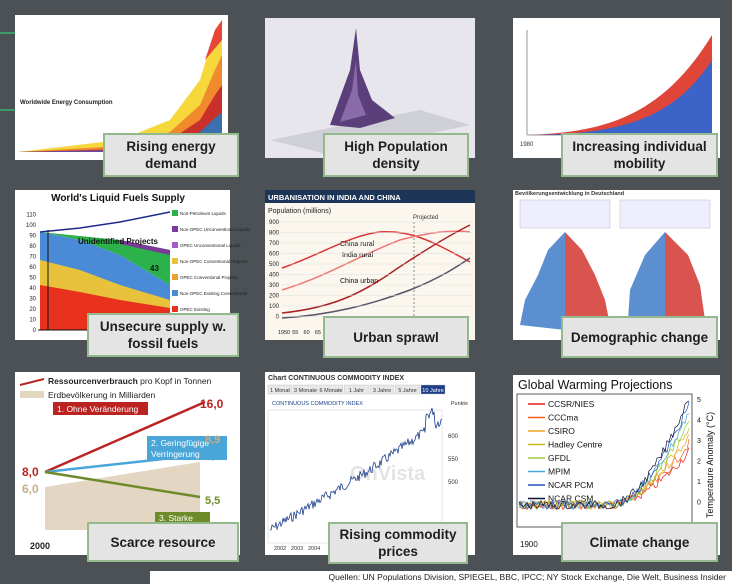 This screenshot has width=732, height=584. What do you see at coordinates (32, 258) in the screenshot?
I see `tick-label: 70` at bounding box center [32, 258].